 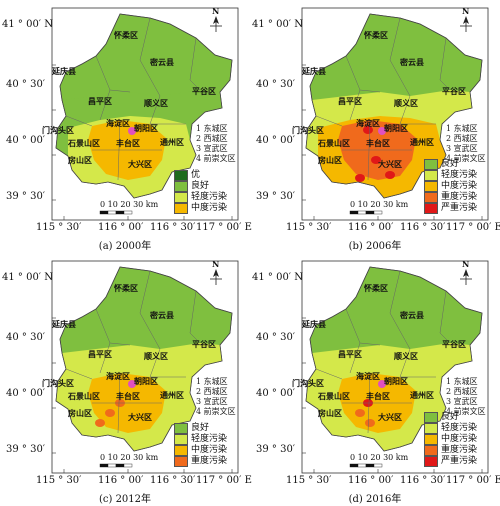 What do you see at coordinates (26, 337) in the screenshot?
I see `latitude-label: 40 ° 30′` at bounding box center [26, 337].